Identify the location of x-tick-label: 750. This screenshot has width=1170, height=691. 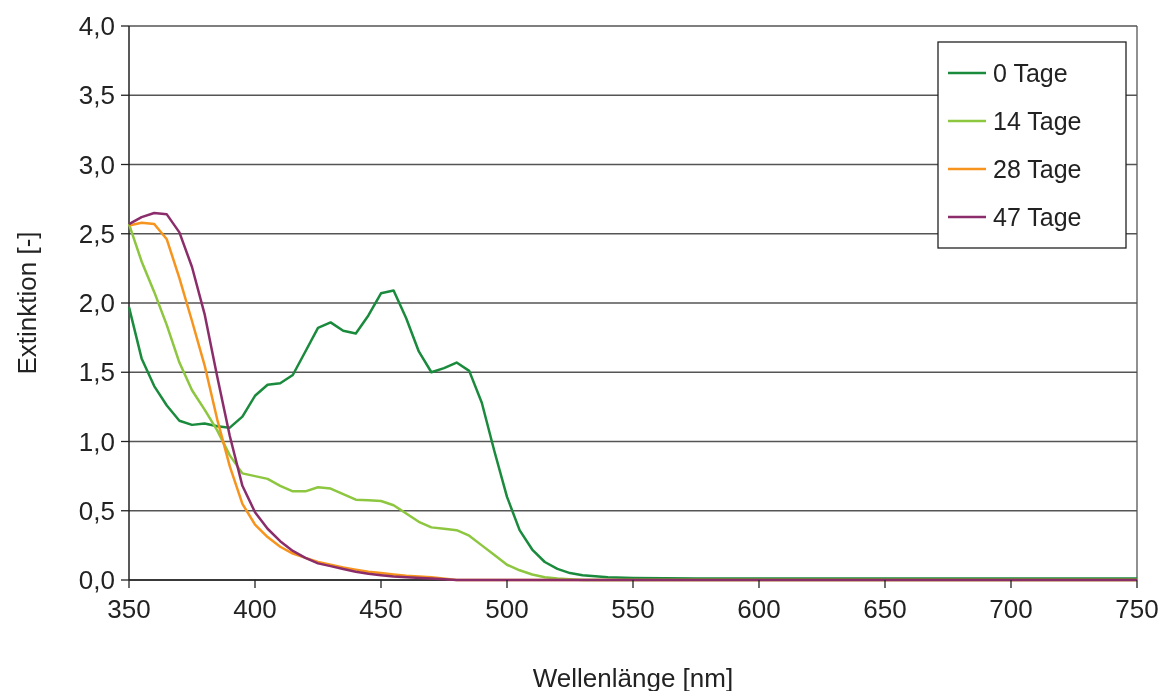
(1137, 609).